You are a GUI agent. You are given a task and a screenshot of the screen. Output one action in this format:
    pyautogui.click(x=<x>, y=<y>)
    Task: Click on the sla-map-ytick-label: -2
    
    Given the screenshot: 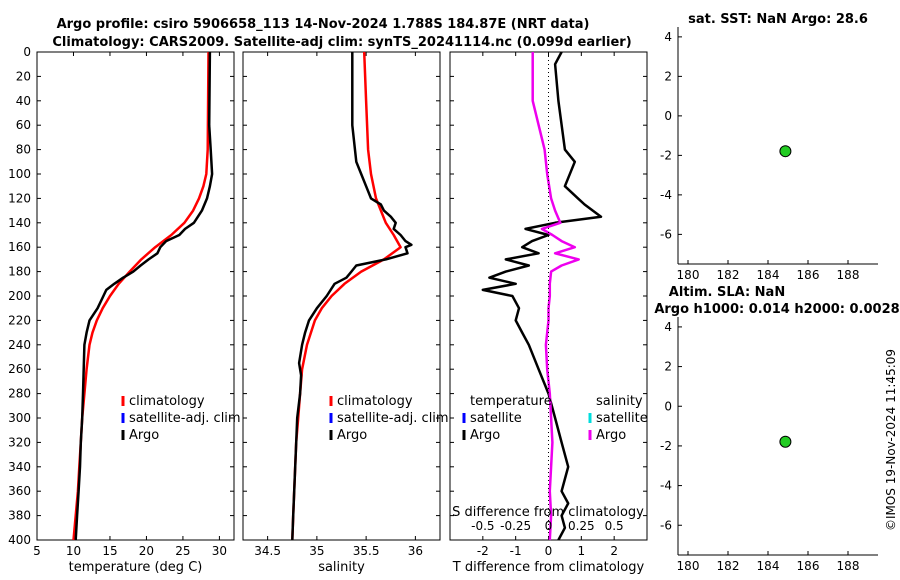 What is the action you would take?
    pyautogui.click(x=666, y=446)
    